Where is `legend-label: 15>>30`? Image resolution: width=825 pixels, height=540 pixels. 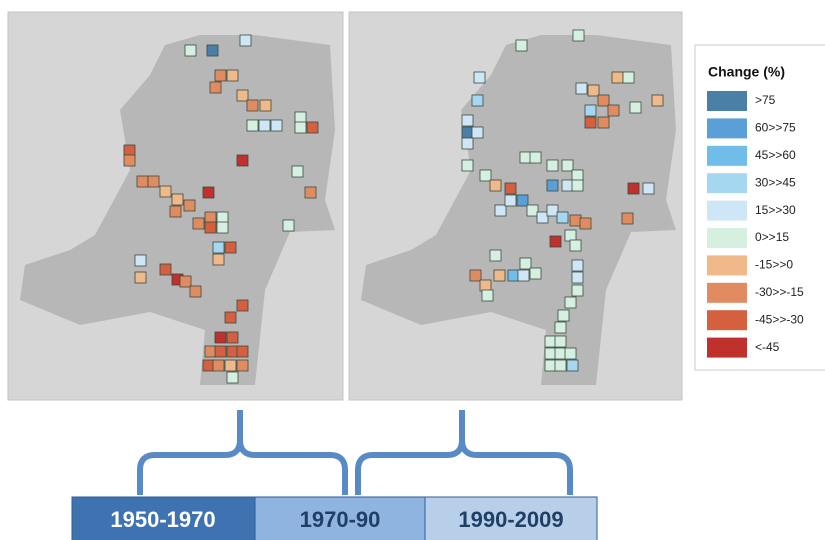 legend-label: 15>>30 is located at coordinates (775, 210).